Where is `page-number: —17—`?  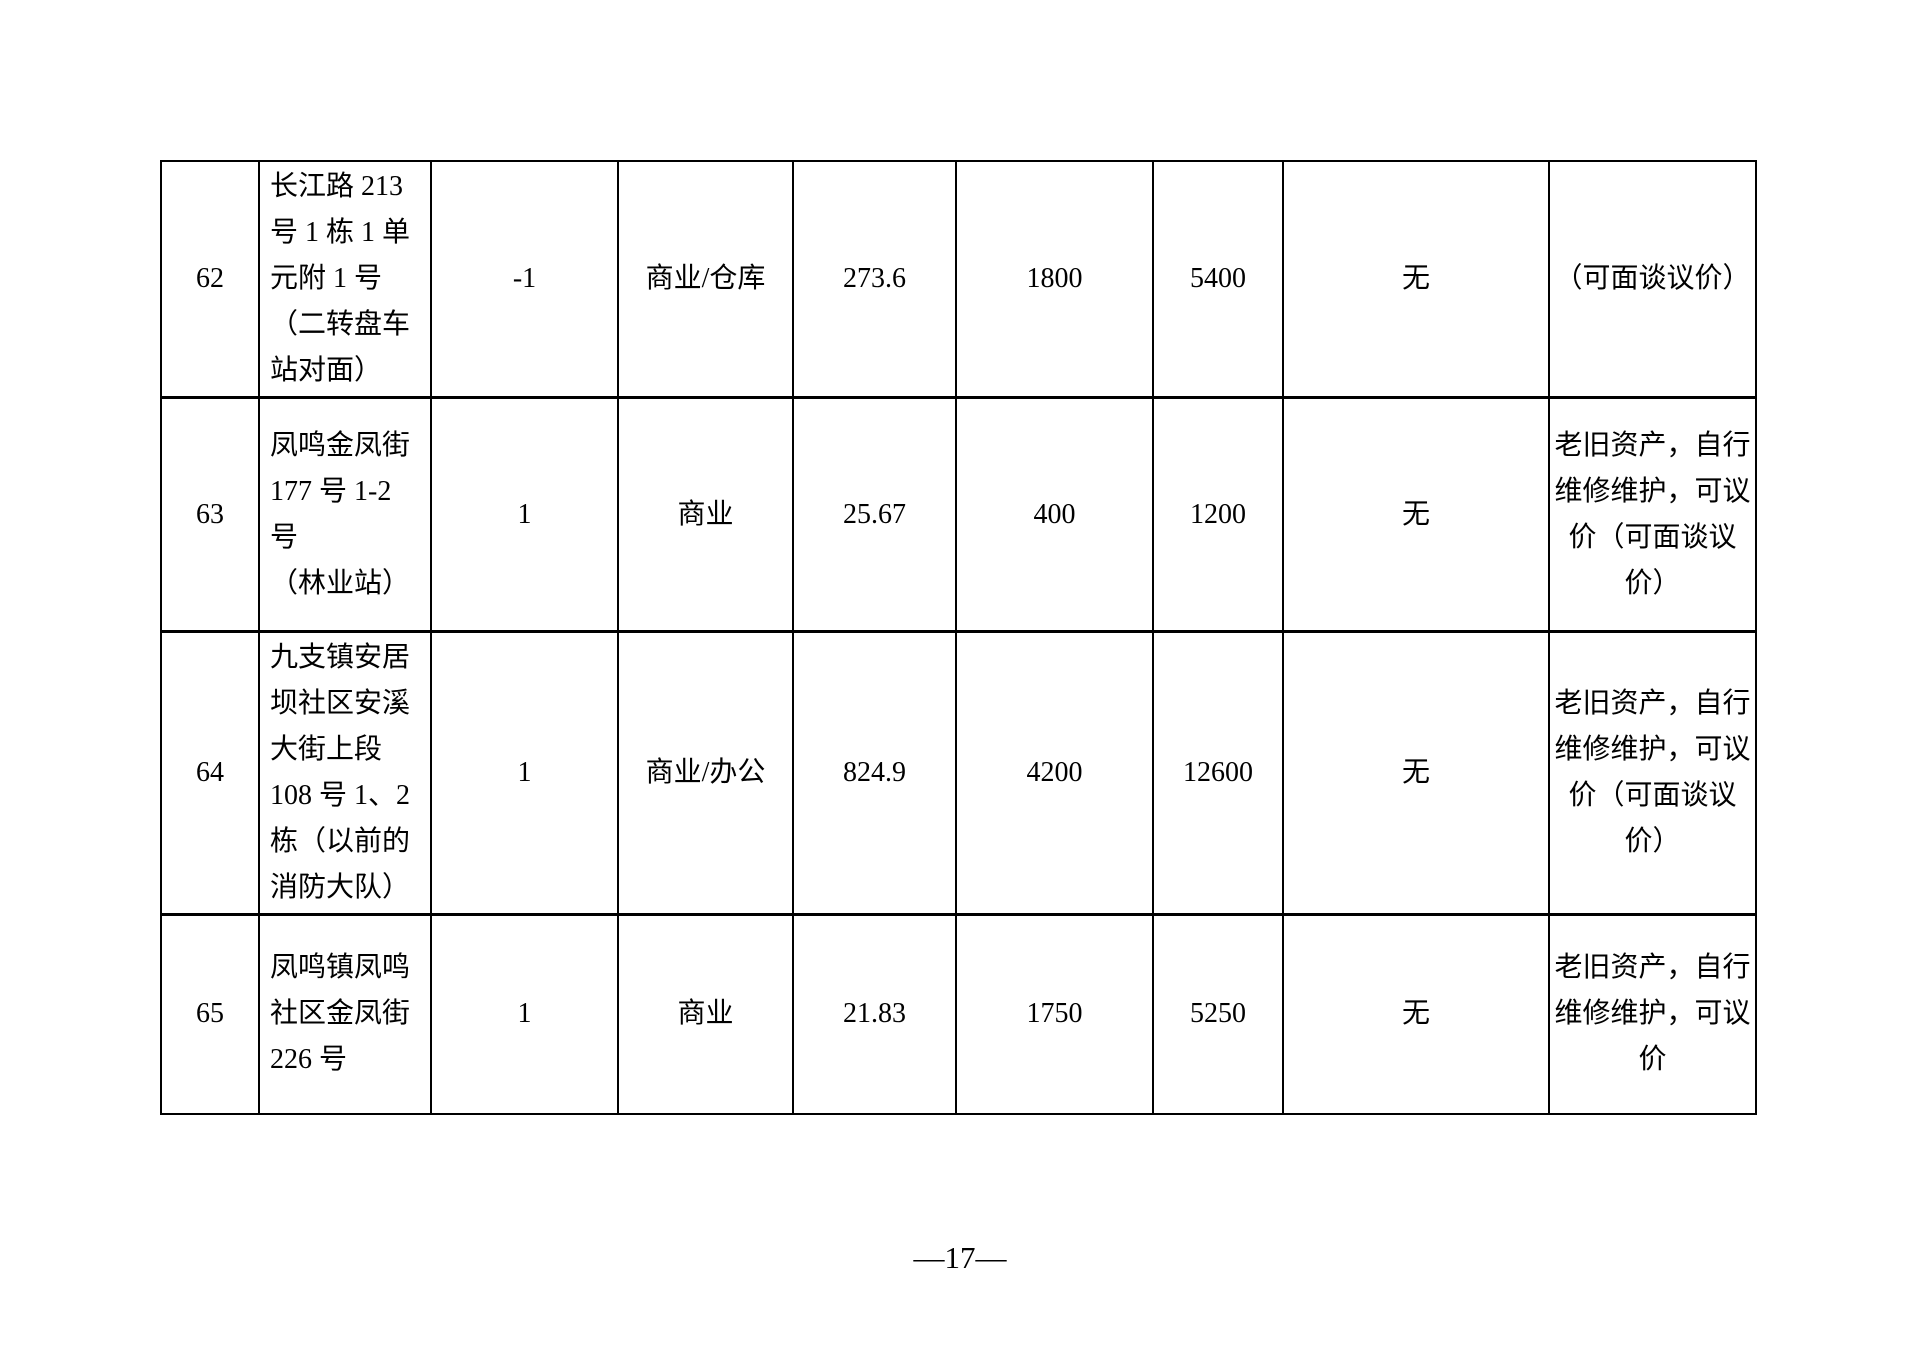 page-number: —17— is located at coordinates (960, 1257).